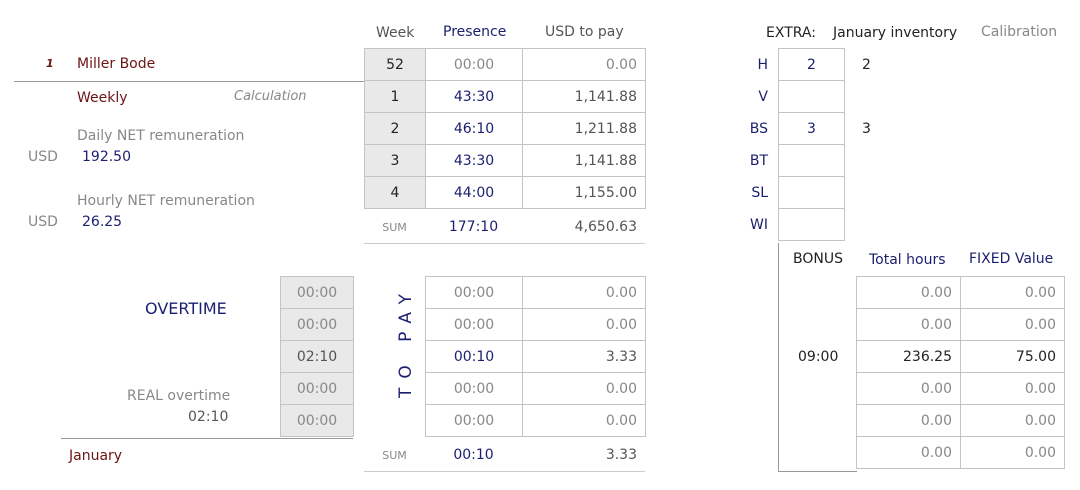  What do you see at coordinates (908, 356) in the screenshot?
I see `total-hours-cell: 236.25` at bounding box center [908, 356].